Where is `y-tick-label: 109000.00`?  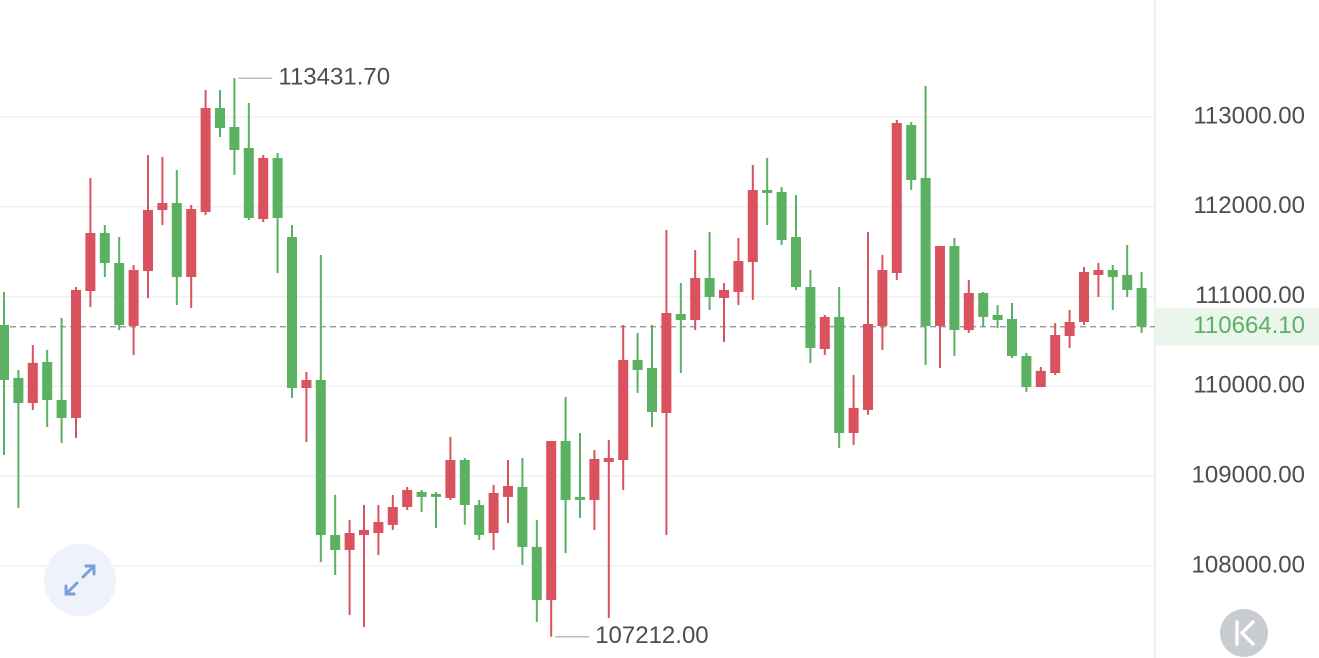
y-tick-label: 109000.00 is located at coordinates (1248, 475).